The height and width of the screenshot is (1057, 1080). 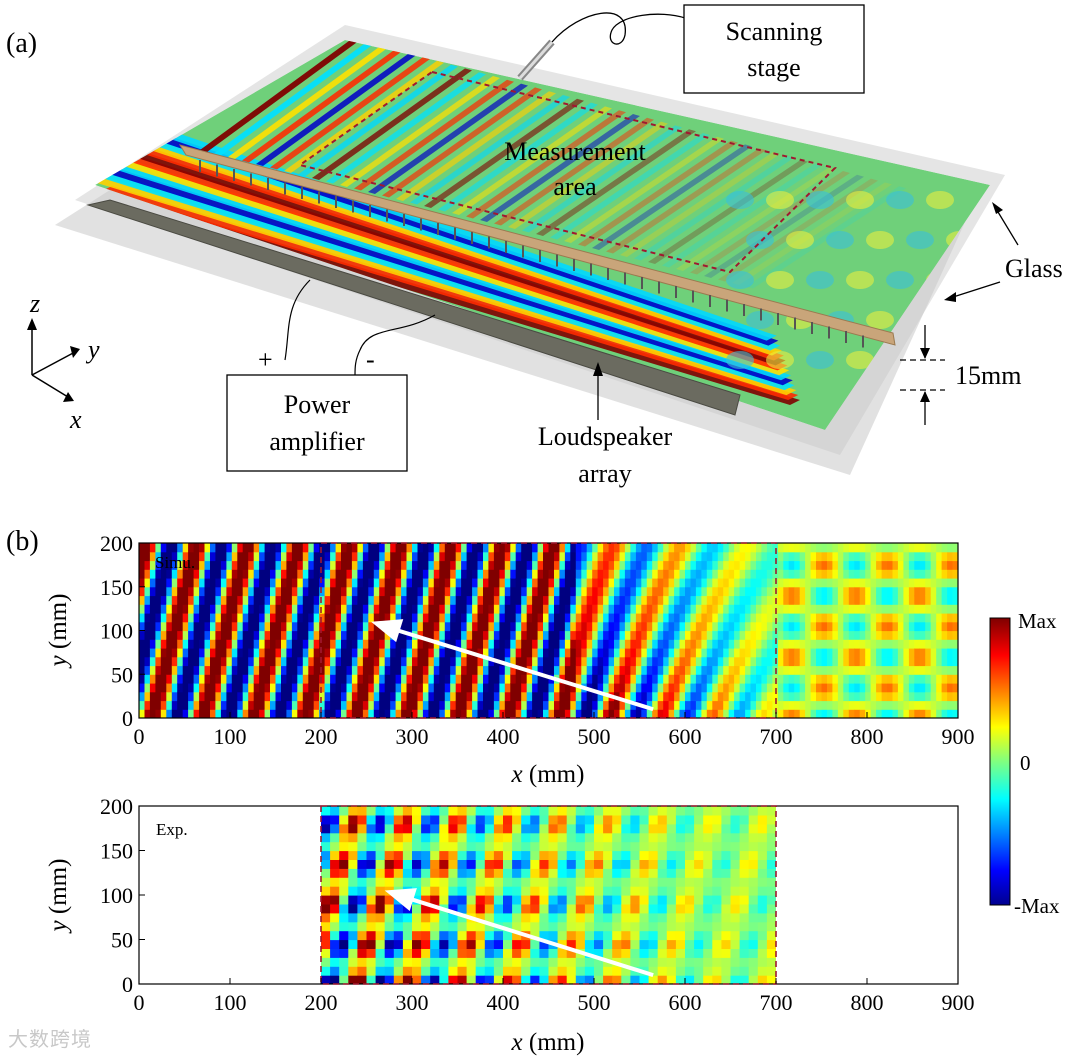 I want to click on wave-stripe, so click(x=442, y=258).